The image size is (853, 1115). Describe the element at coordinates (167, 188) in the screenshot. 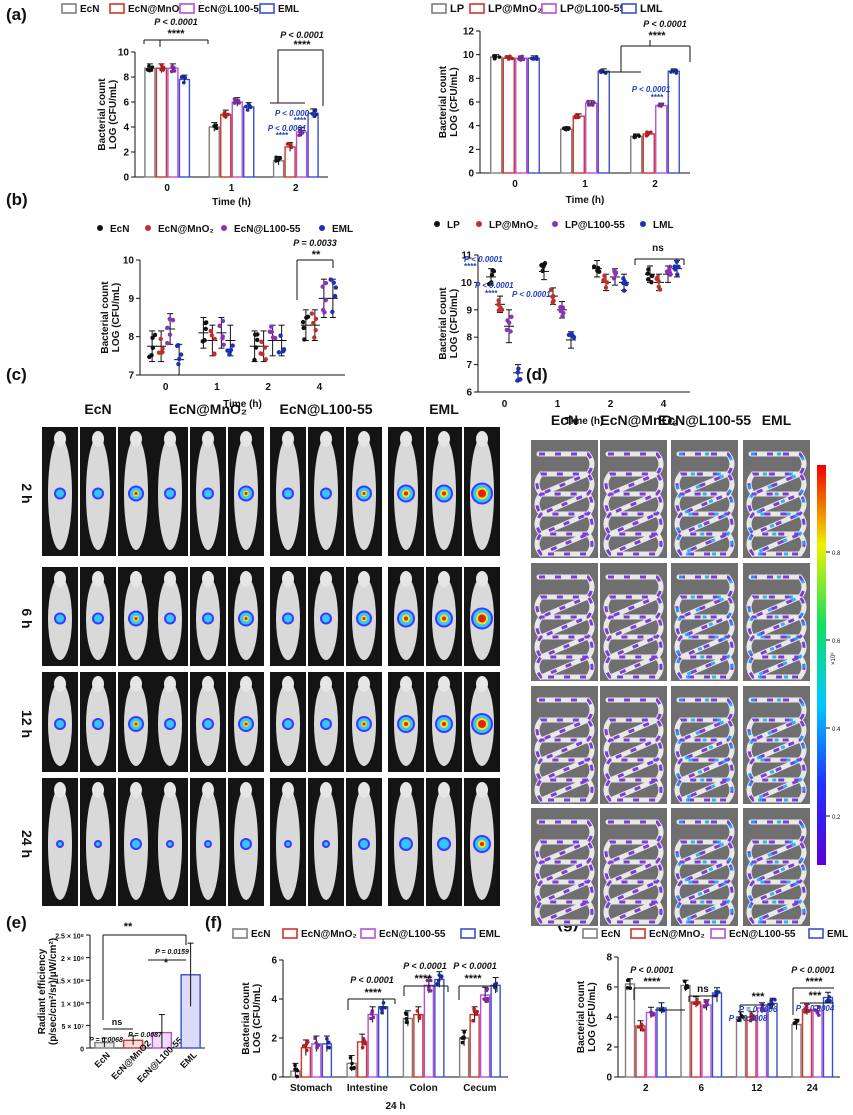

I see `x-tick-label: 0` at that location.